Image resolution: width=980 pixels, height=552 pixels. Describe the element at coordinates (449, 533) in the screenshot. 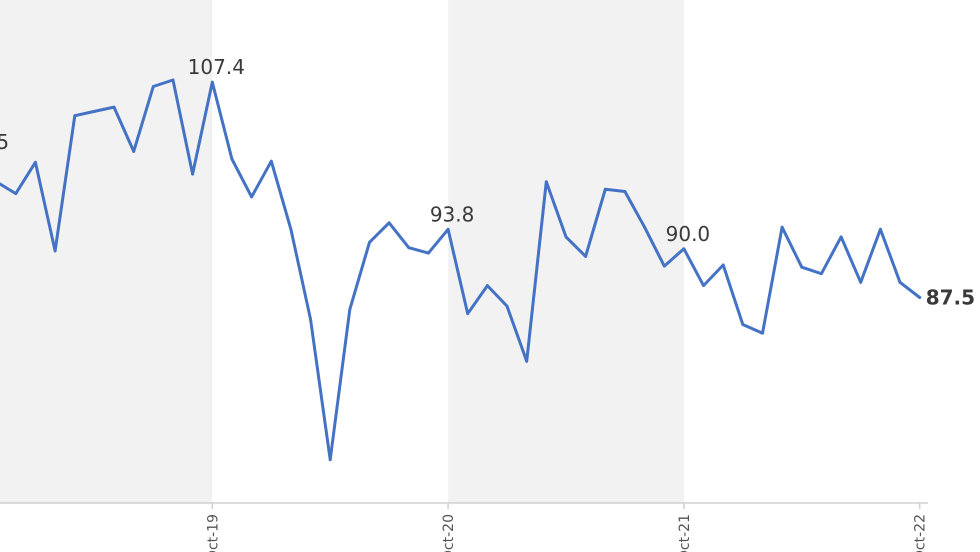

I see `x-tick-label: Oct-20` at that location.